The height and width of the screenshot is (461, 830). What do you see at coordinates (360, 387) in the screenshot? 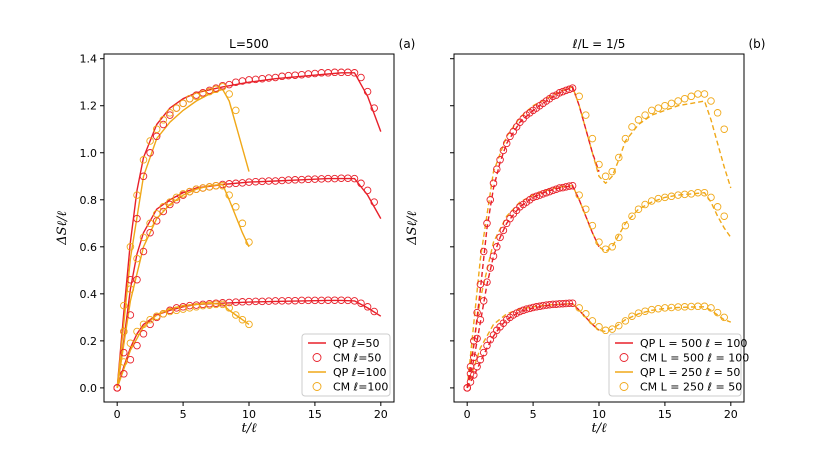
I see `legend-label: CM ℓ=100` at bounding box center [360, 387].